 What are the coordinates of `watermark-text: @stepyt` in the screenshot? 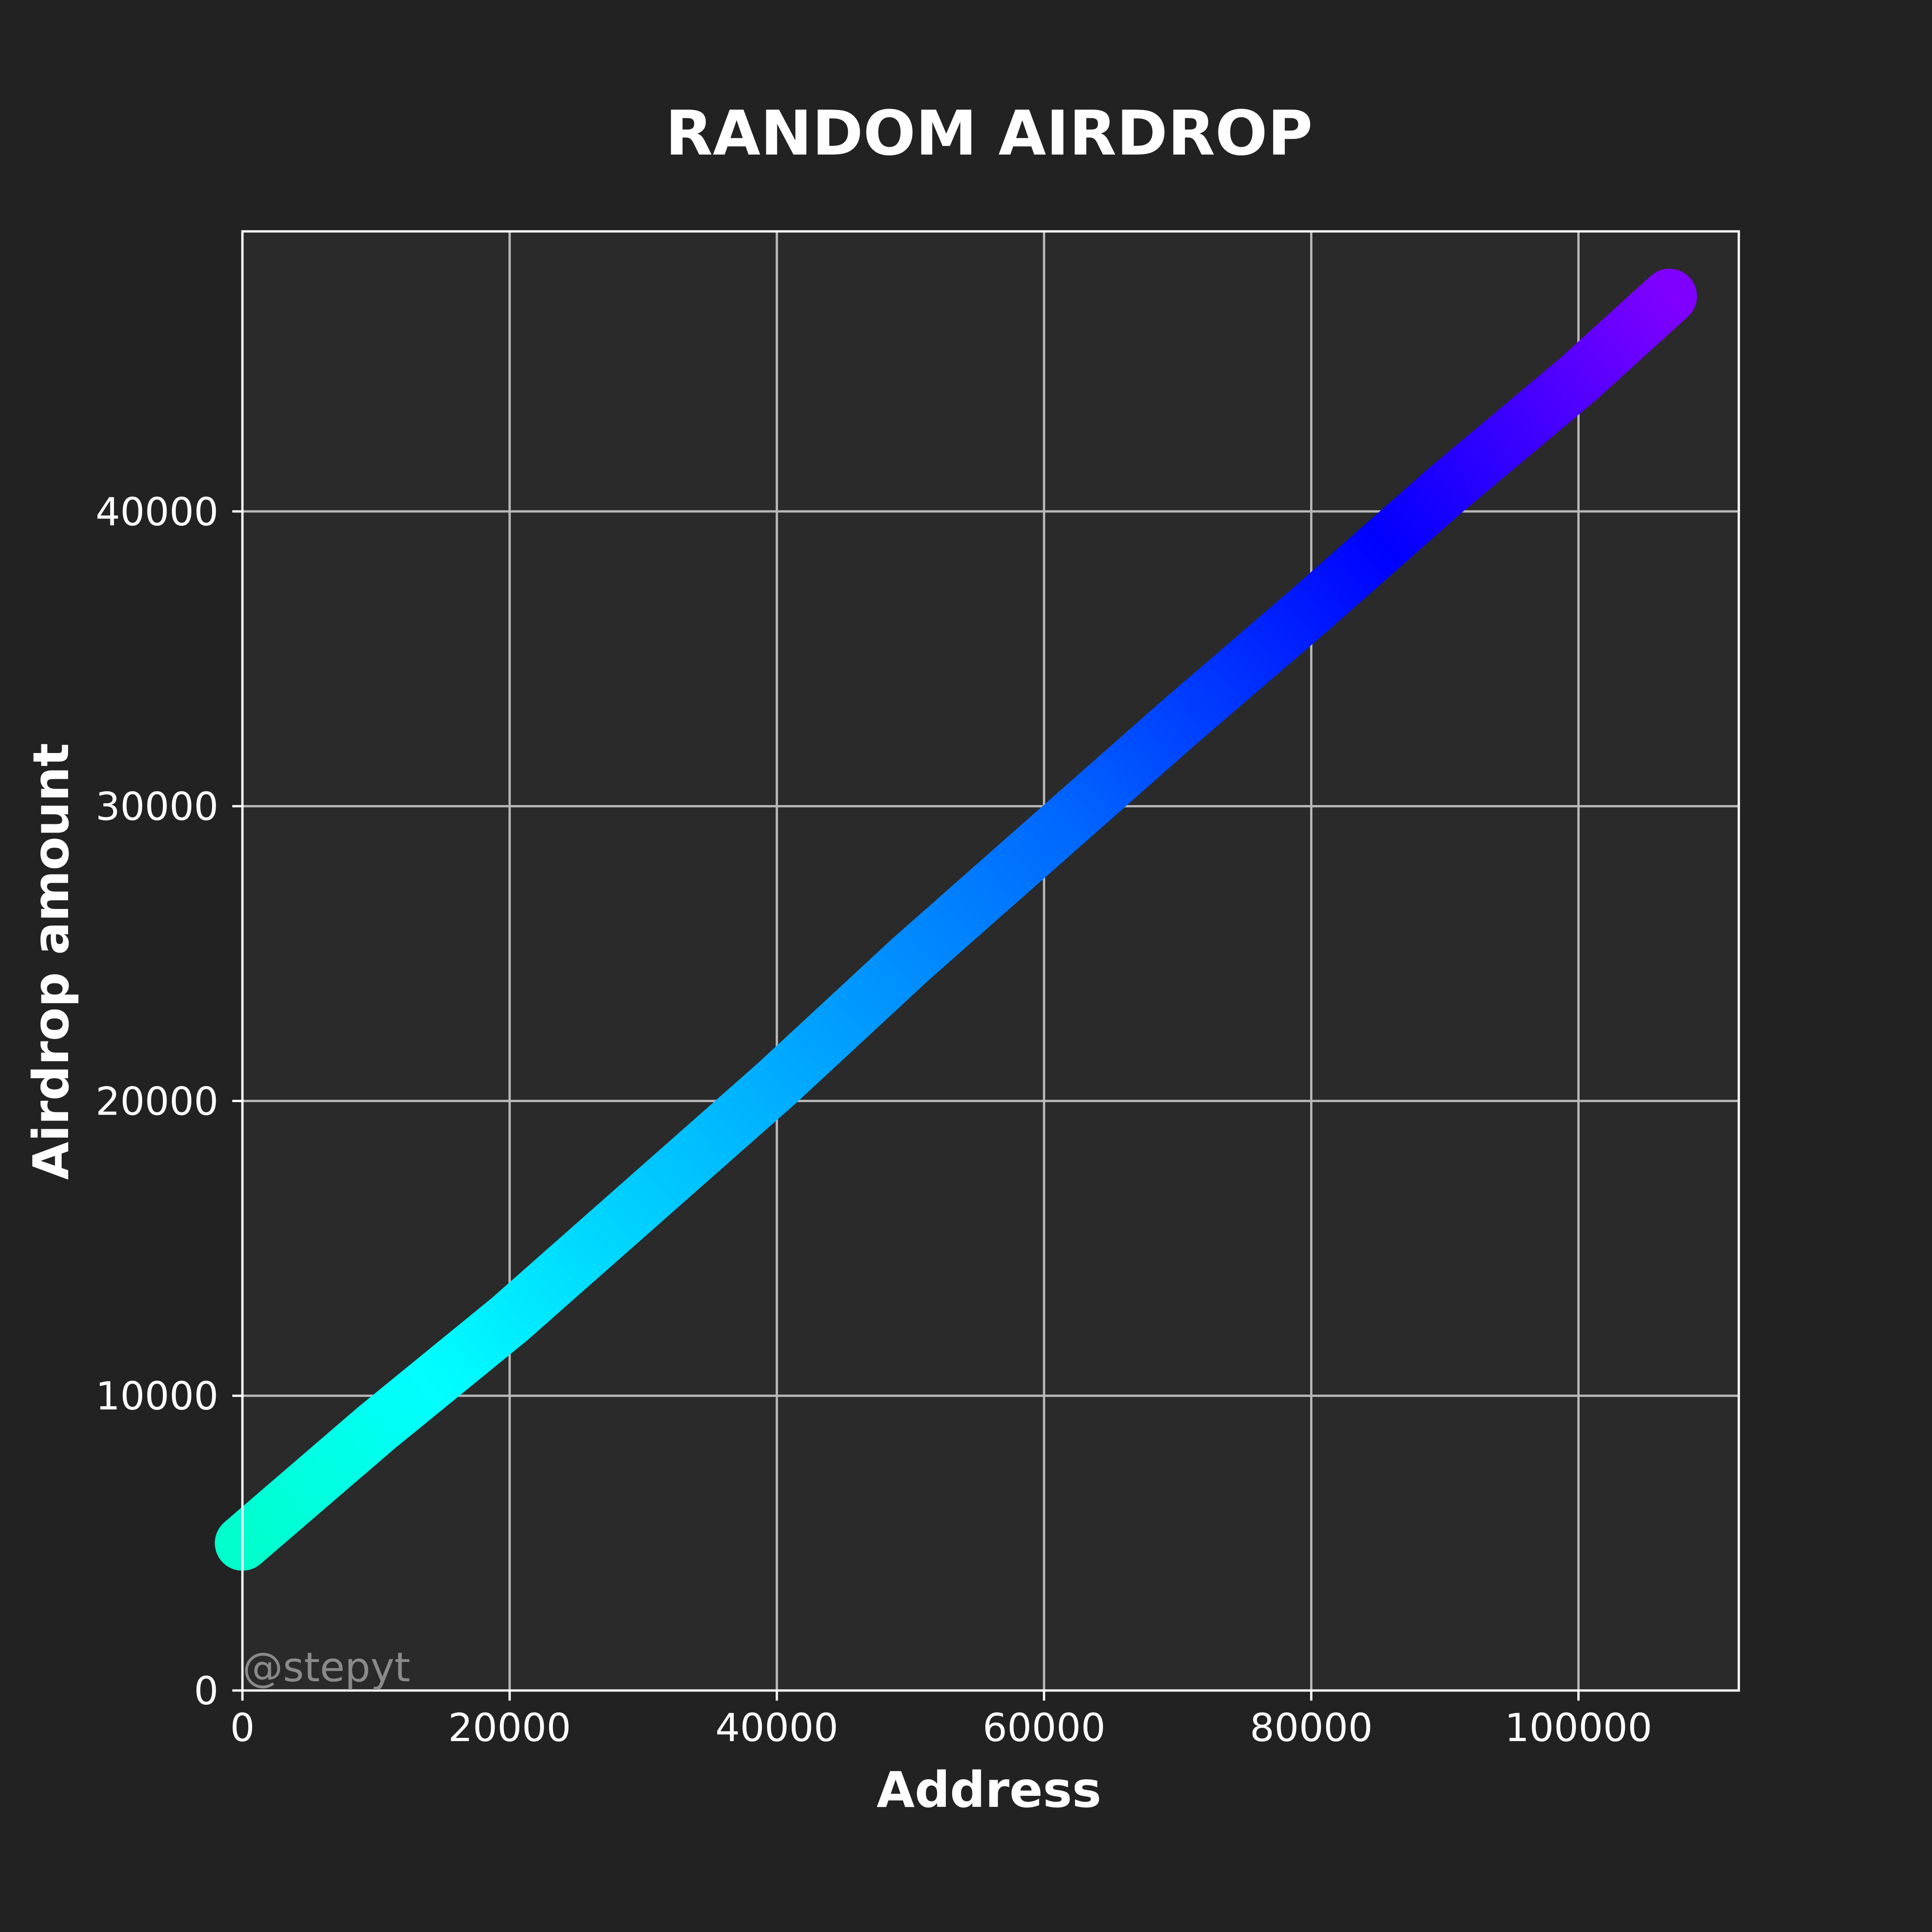 It's located at (326, 1667).